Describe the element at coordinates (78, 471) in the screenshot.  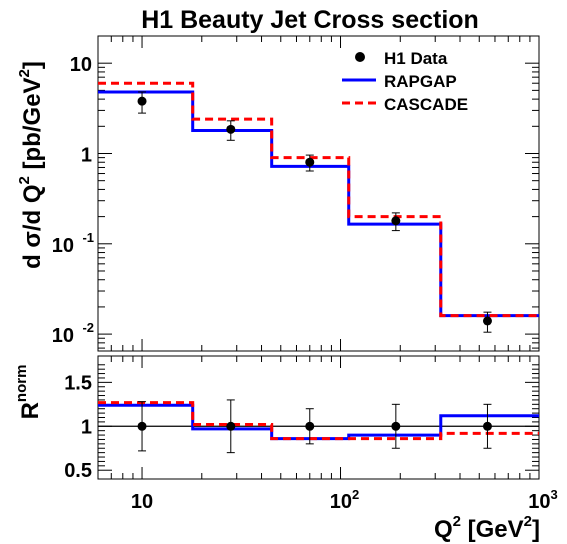
I see `bottom-y-tick-label: 0.5` at that location.